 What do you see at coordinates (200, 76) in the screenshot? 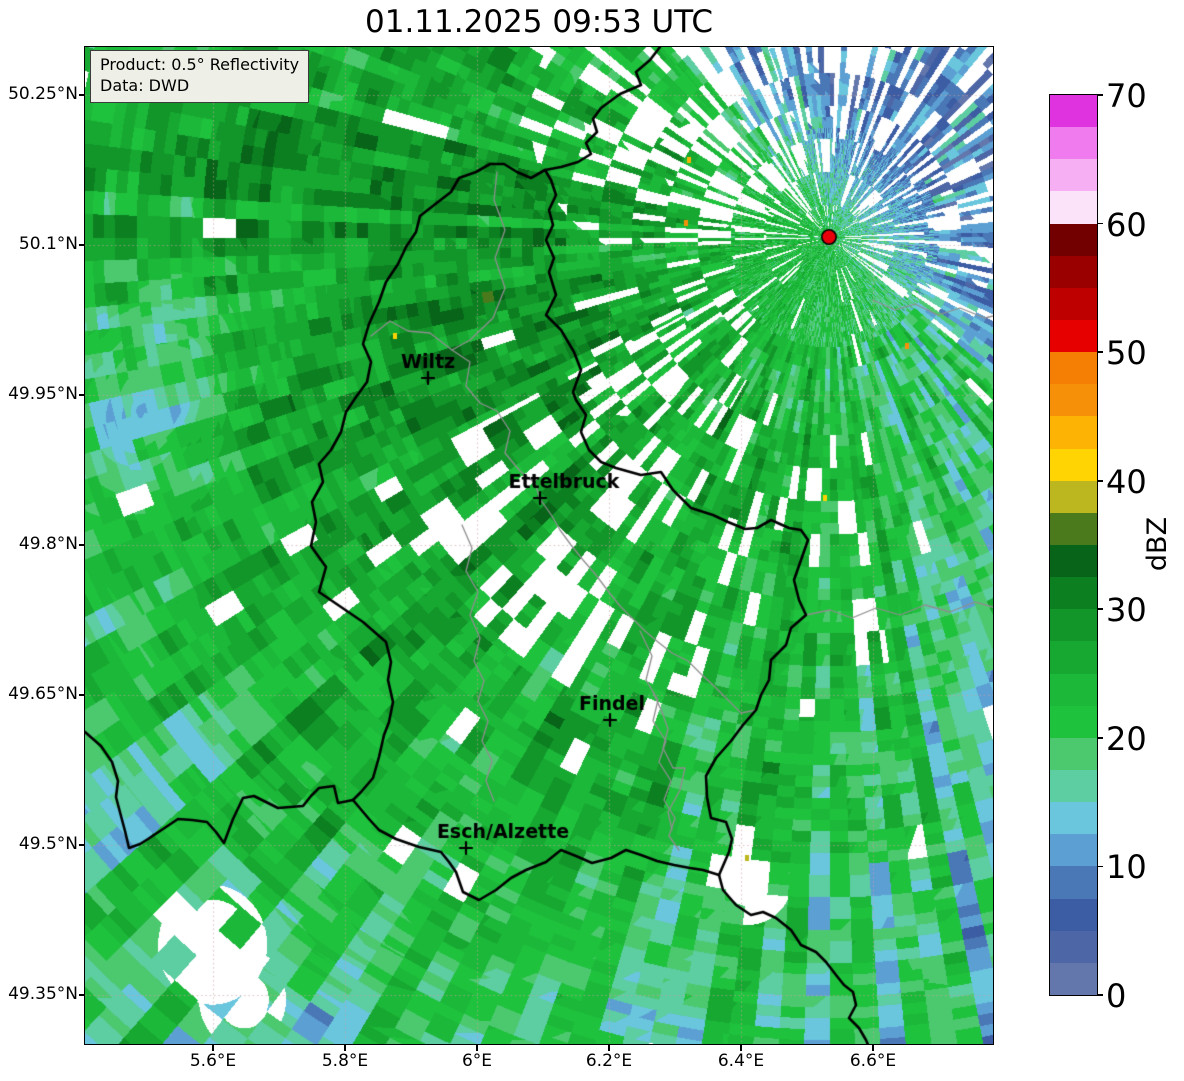
I see `product-info-box: Product: 0.5° Reflectivity Data: DWD` at bounding box center [200, 76].